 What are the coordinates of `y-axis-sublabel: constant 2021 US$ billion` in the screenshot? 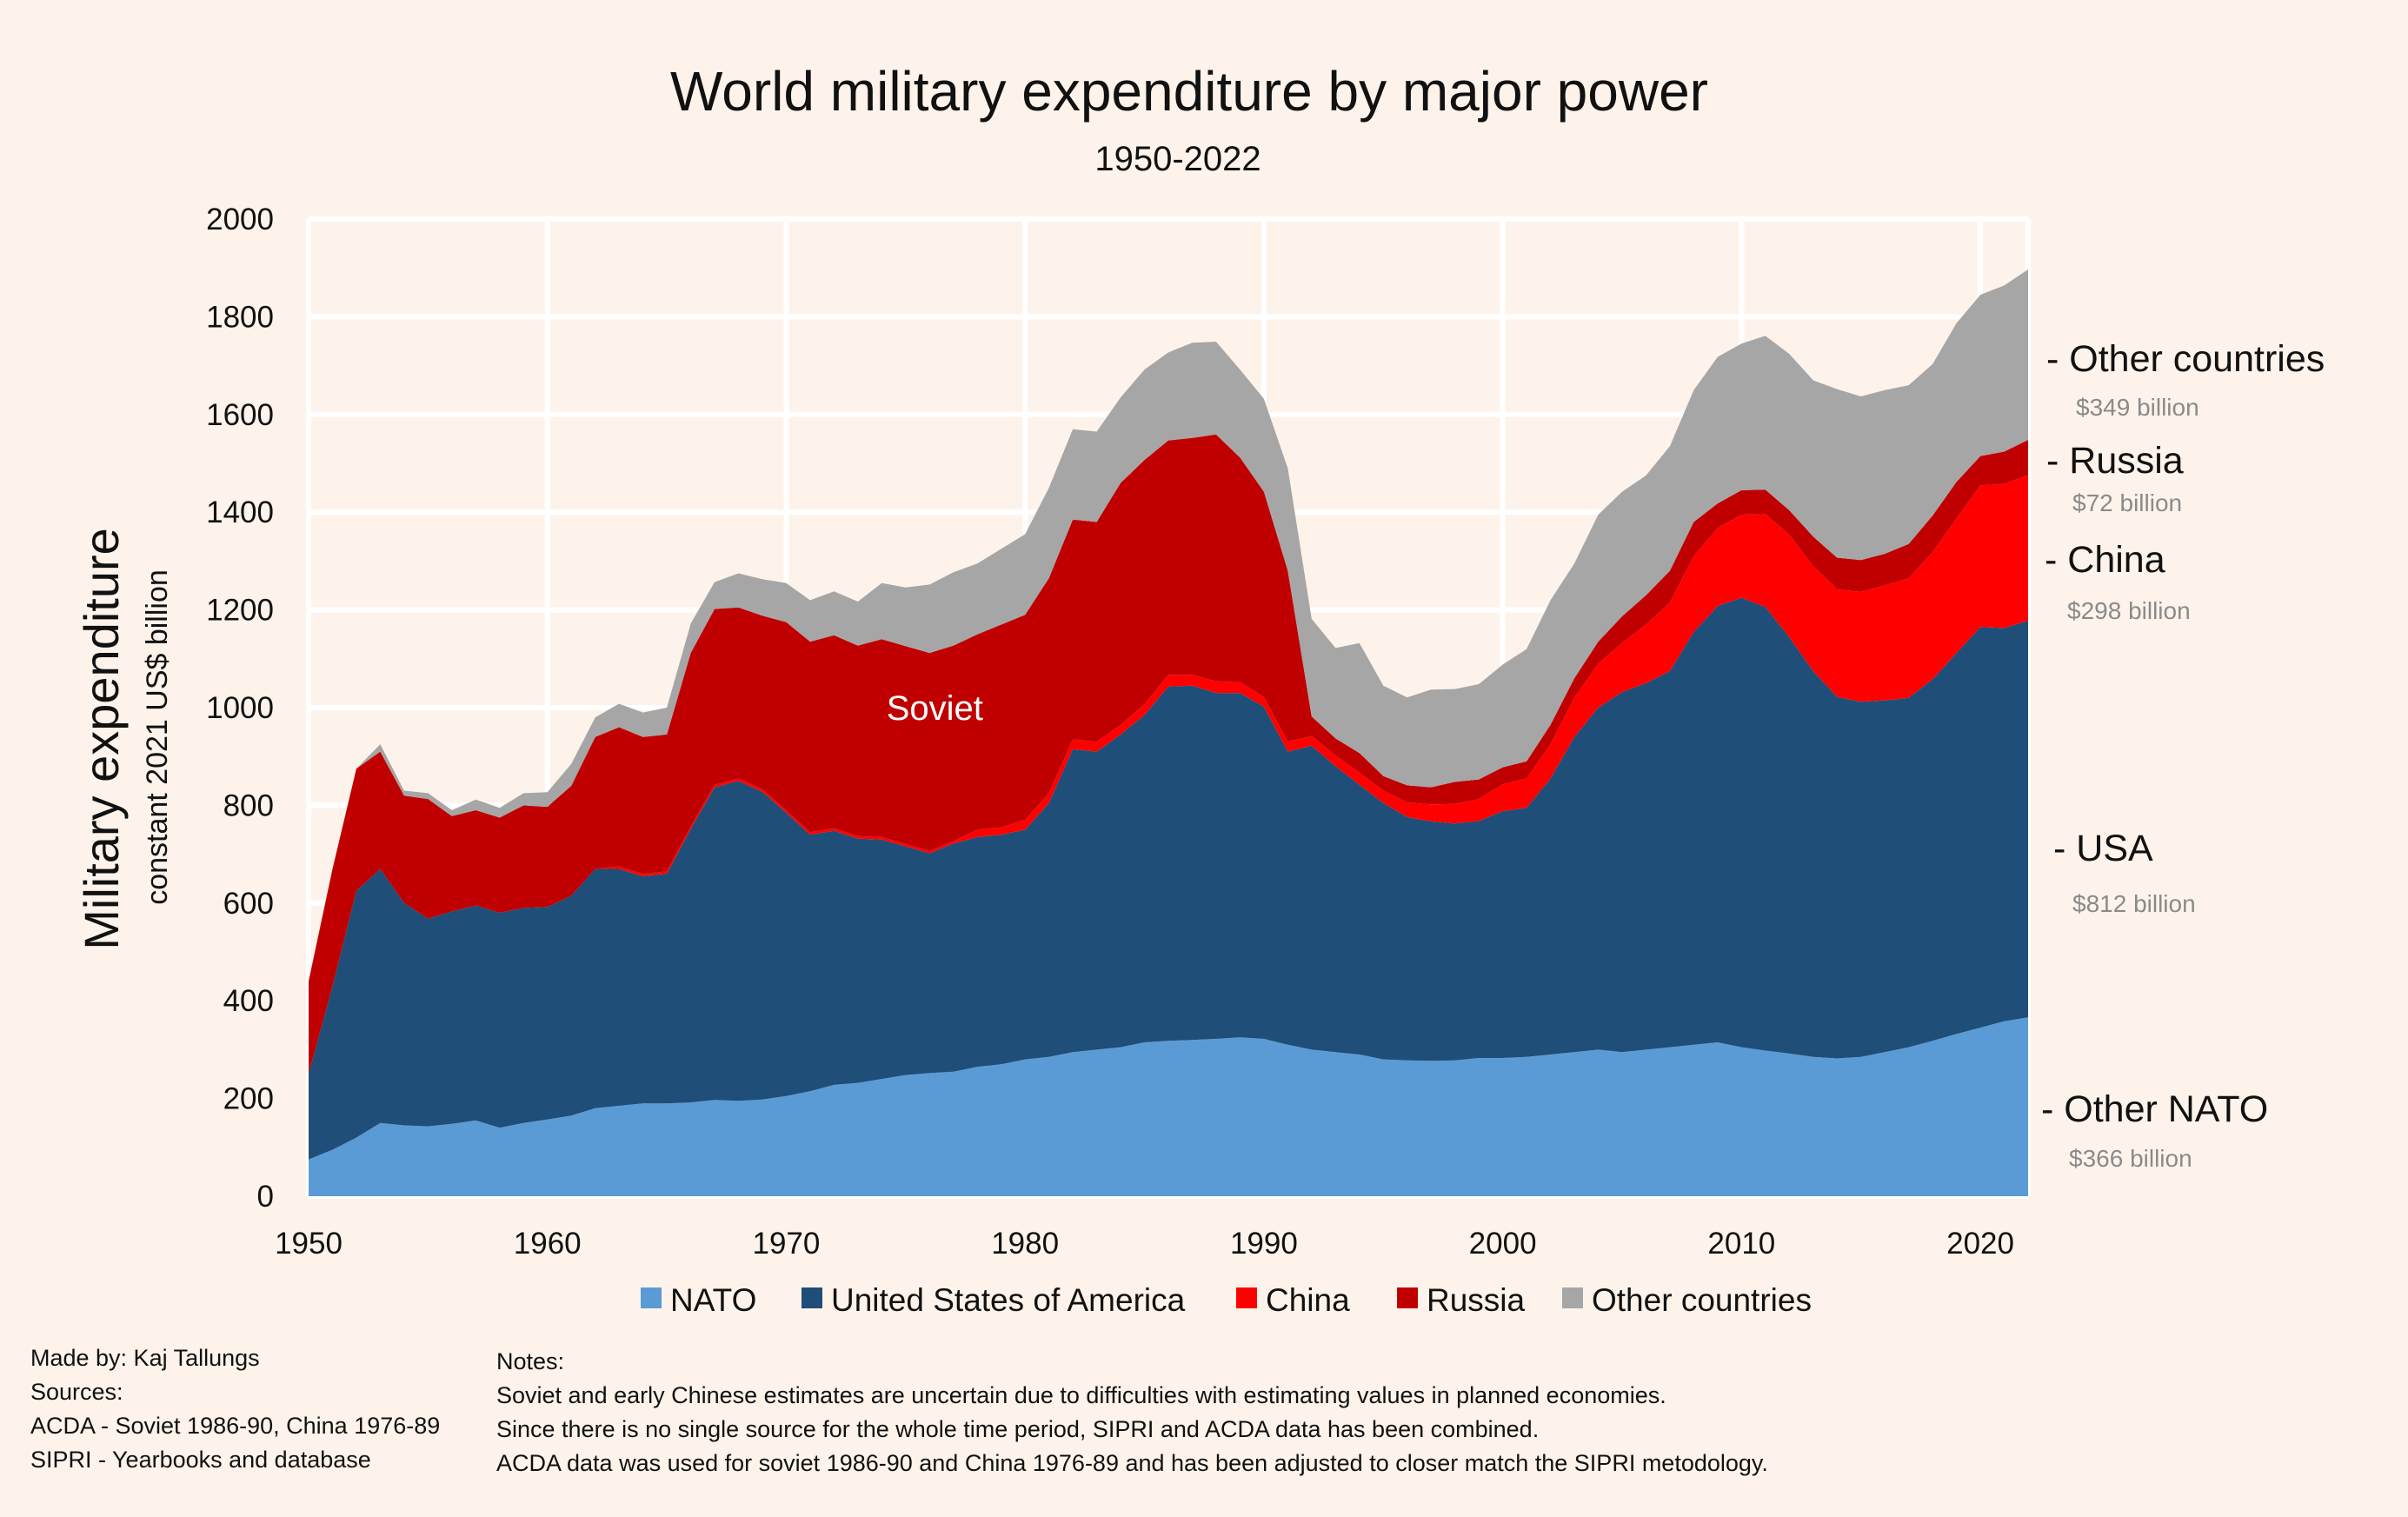 It's located at (157, 737).